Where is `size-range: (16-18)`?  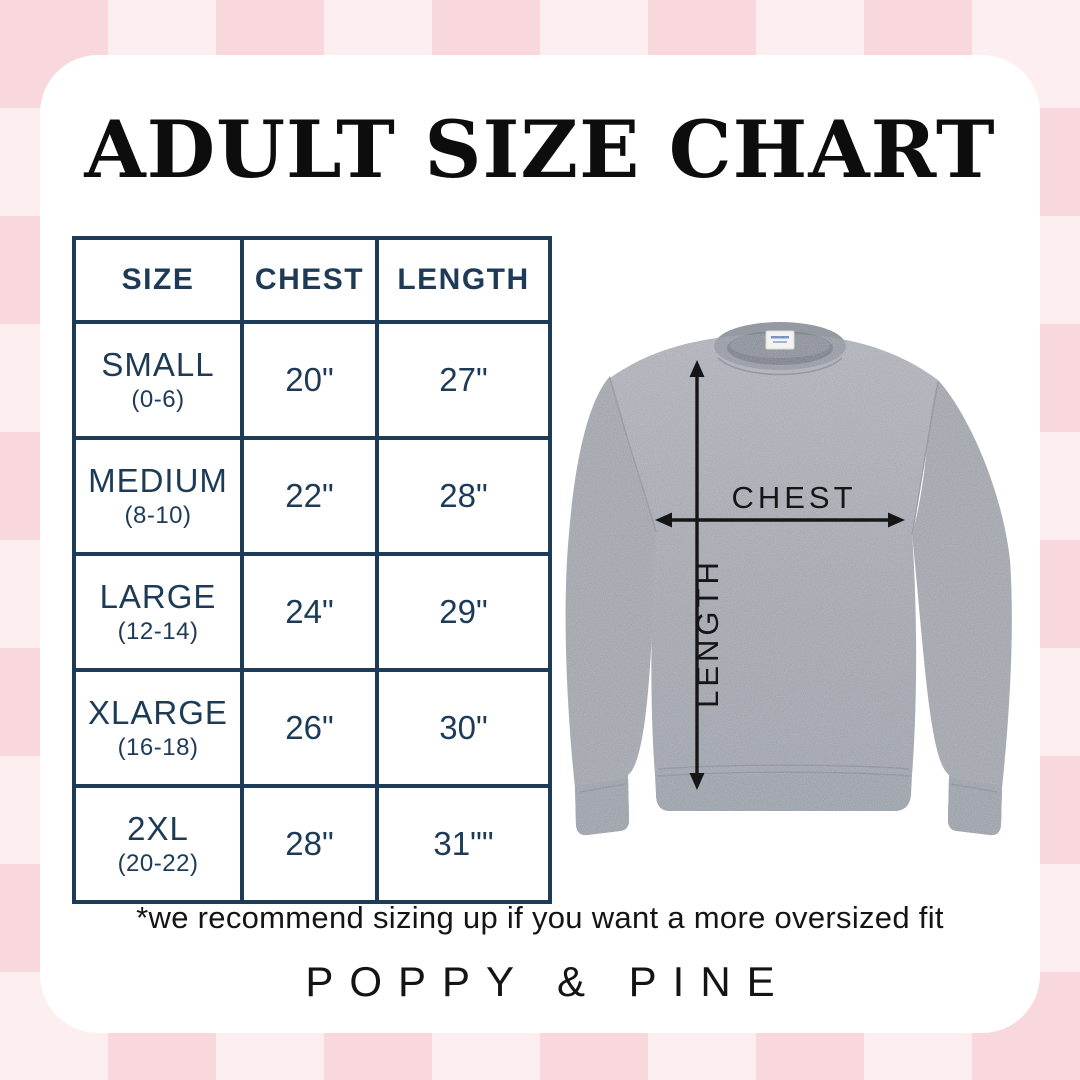 size-range: (16-18) is located at coordinates (158, 748).